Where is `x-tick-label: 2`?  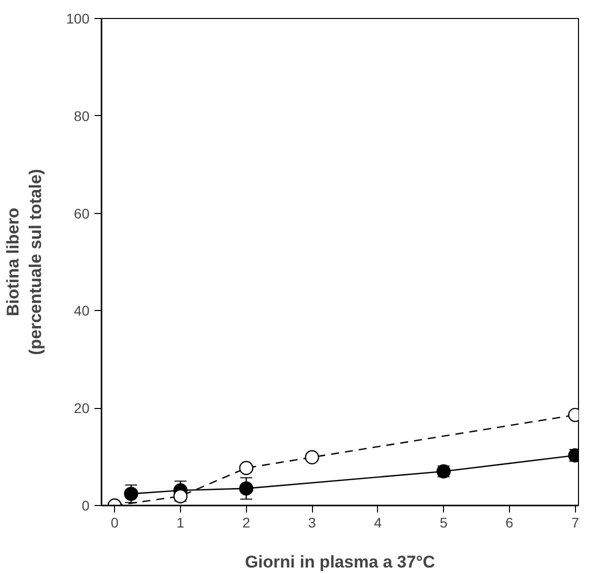
x-tick-label: 2 is located at coordinates (246, 522).